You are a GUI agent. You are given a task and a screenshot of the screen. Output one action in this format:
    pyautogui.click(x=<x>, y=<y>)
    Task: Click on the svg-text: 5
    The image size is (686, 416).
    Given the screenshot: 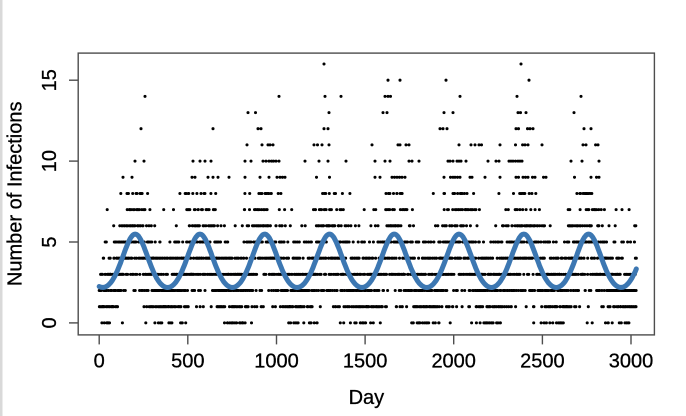 What is the action you would take?
    pyautogui.click(x=50, y=241)
    